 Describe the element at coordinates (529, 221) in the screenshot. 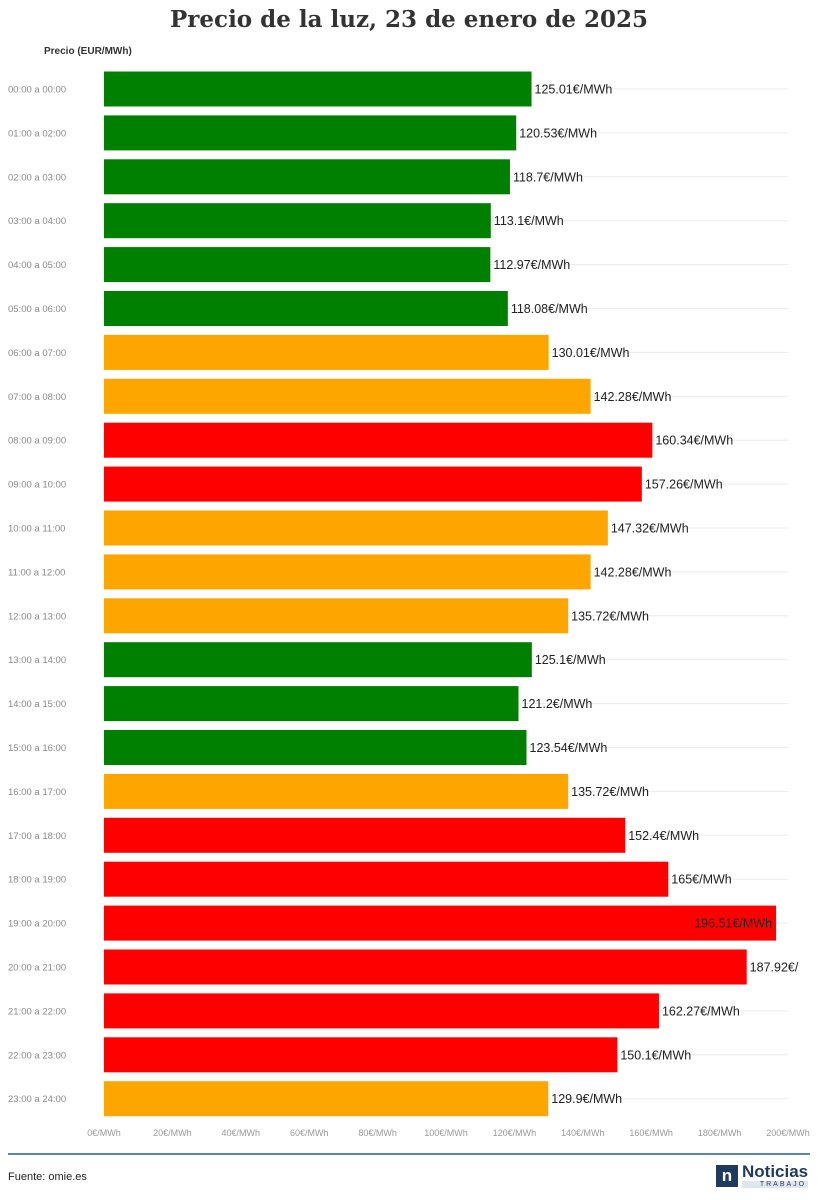

I see `data-label: 113.1€/MWh` at that location.